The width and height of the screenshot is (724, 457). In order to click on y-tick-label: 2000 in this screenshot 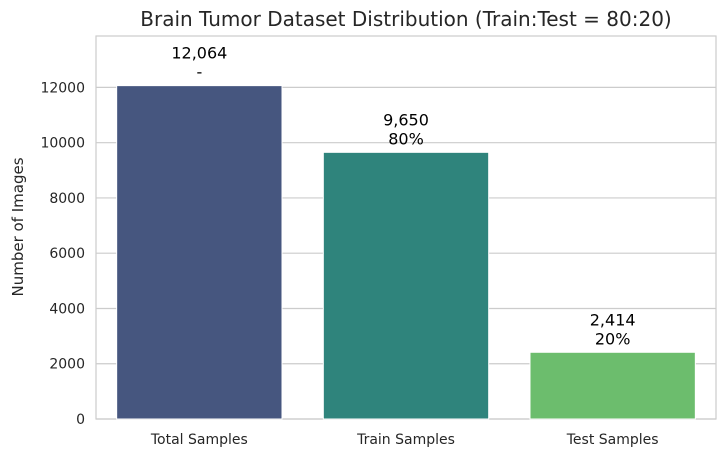, I will do `click(67, 365)`.